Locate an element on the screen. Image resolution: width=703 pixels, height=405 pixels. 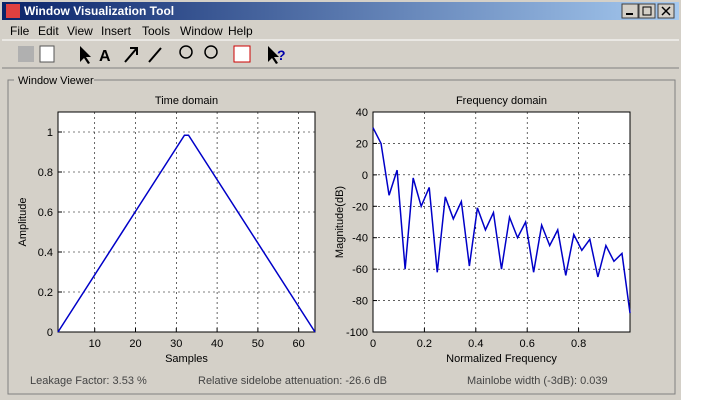
legend-icon is located at coordinates (242, 54).